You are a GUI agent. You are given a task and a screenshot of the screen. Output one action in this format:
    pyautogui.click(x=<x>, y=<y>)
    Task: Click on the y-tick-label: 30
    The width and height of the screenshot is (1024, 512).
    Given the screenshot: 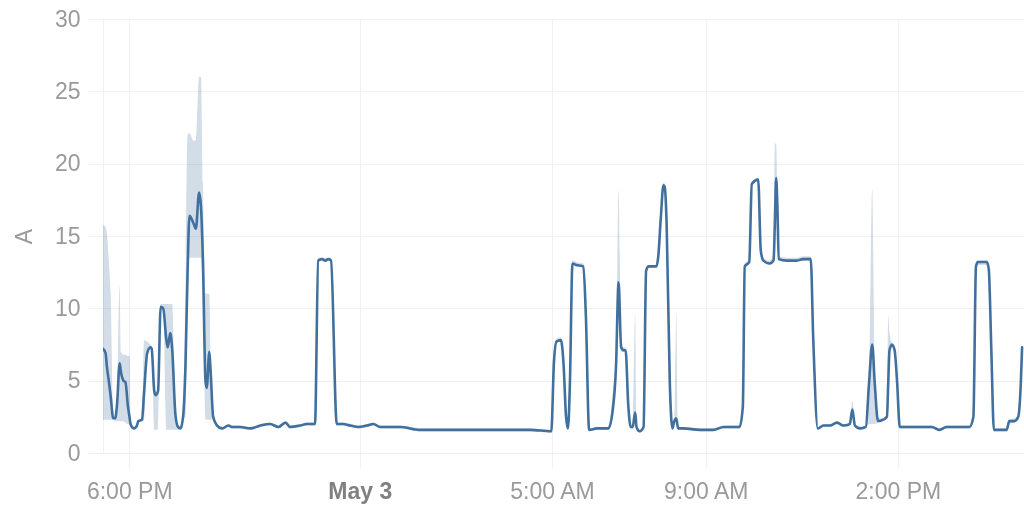 What is the action you would take?
    pyautogui.click(x=67, y=18)
    